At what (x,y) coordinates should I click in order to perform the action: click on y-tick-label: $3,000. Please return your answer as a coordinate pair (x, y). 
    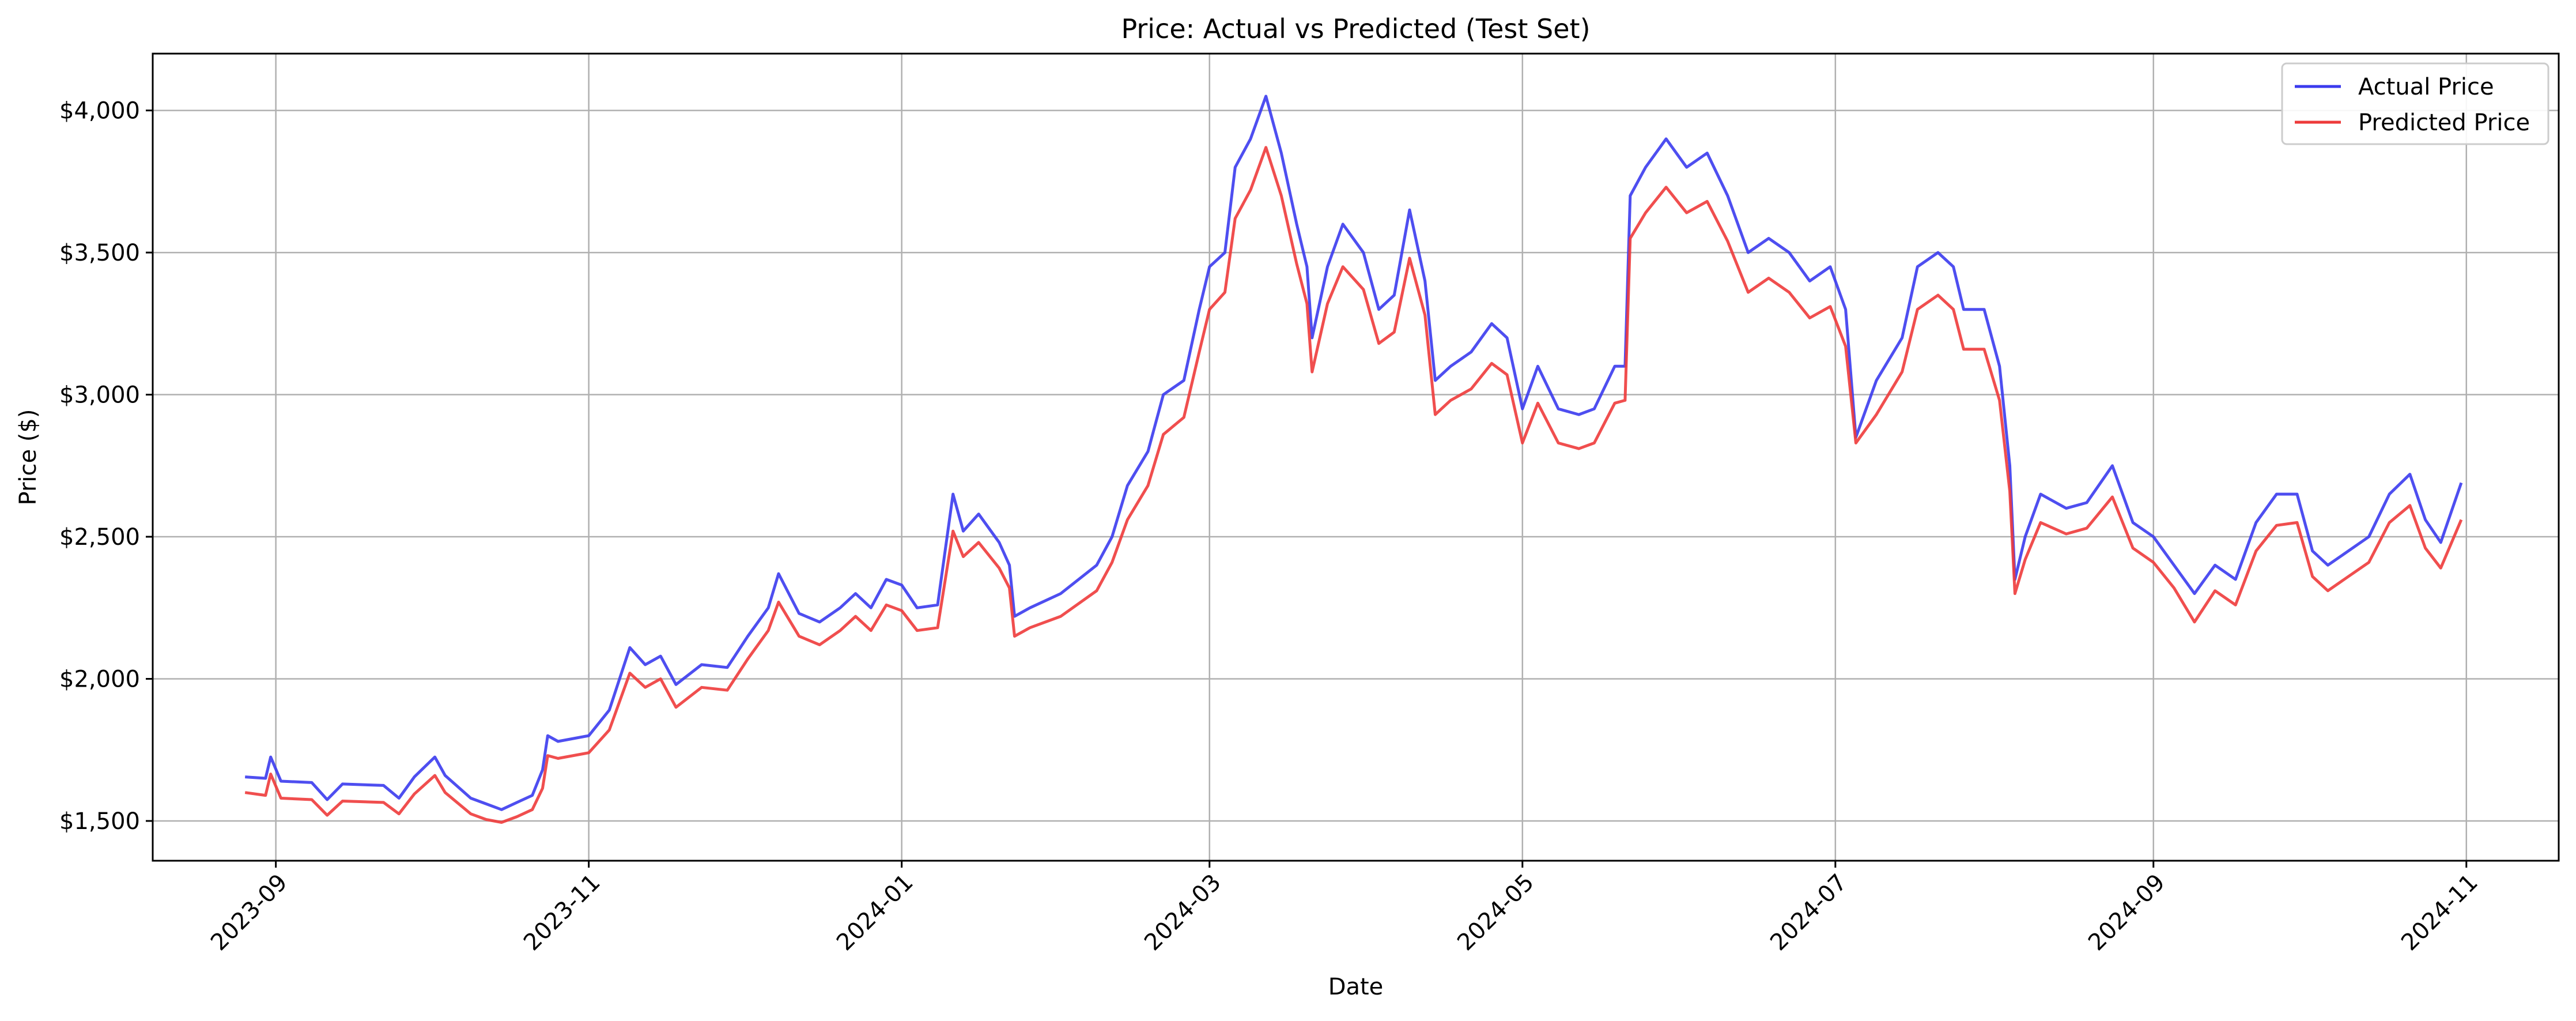
    Looking at the image, I should click on (99, 396).